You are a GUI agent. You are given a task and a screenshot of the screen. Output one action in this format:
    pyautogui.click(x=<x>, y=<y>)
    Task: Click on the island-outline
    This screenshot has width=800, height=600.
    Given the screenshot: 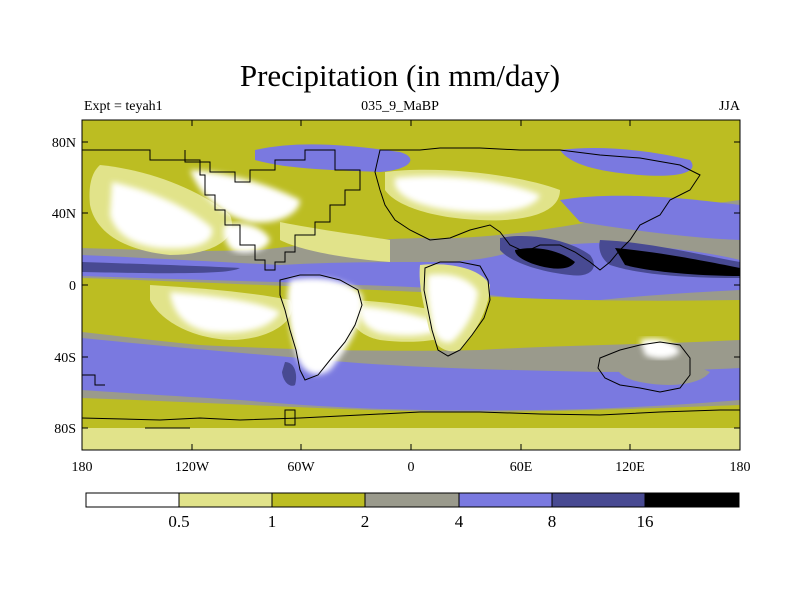 What is the action you would take?
    pyautogui.click(x=290, y=417)
    